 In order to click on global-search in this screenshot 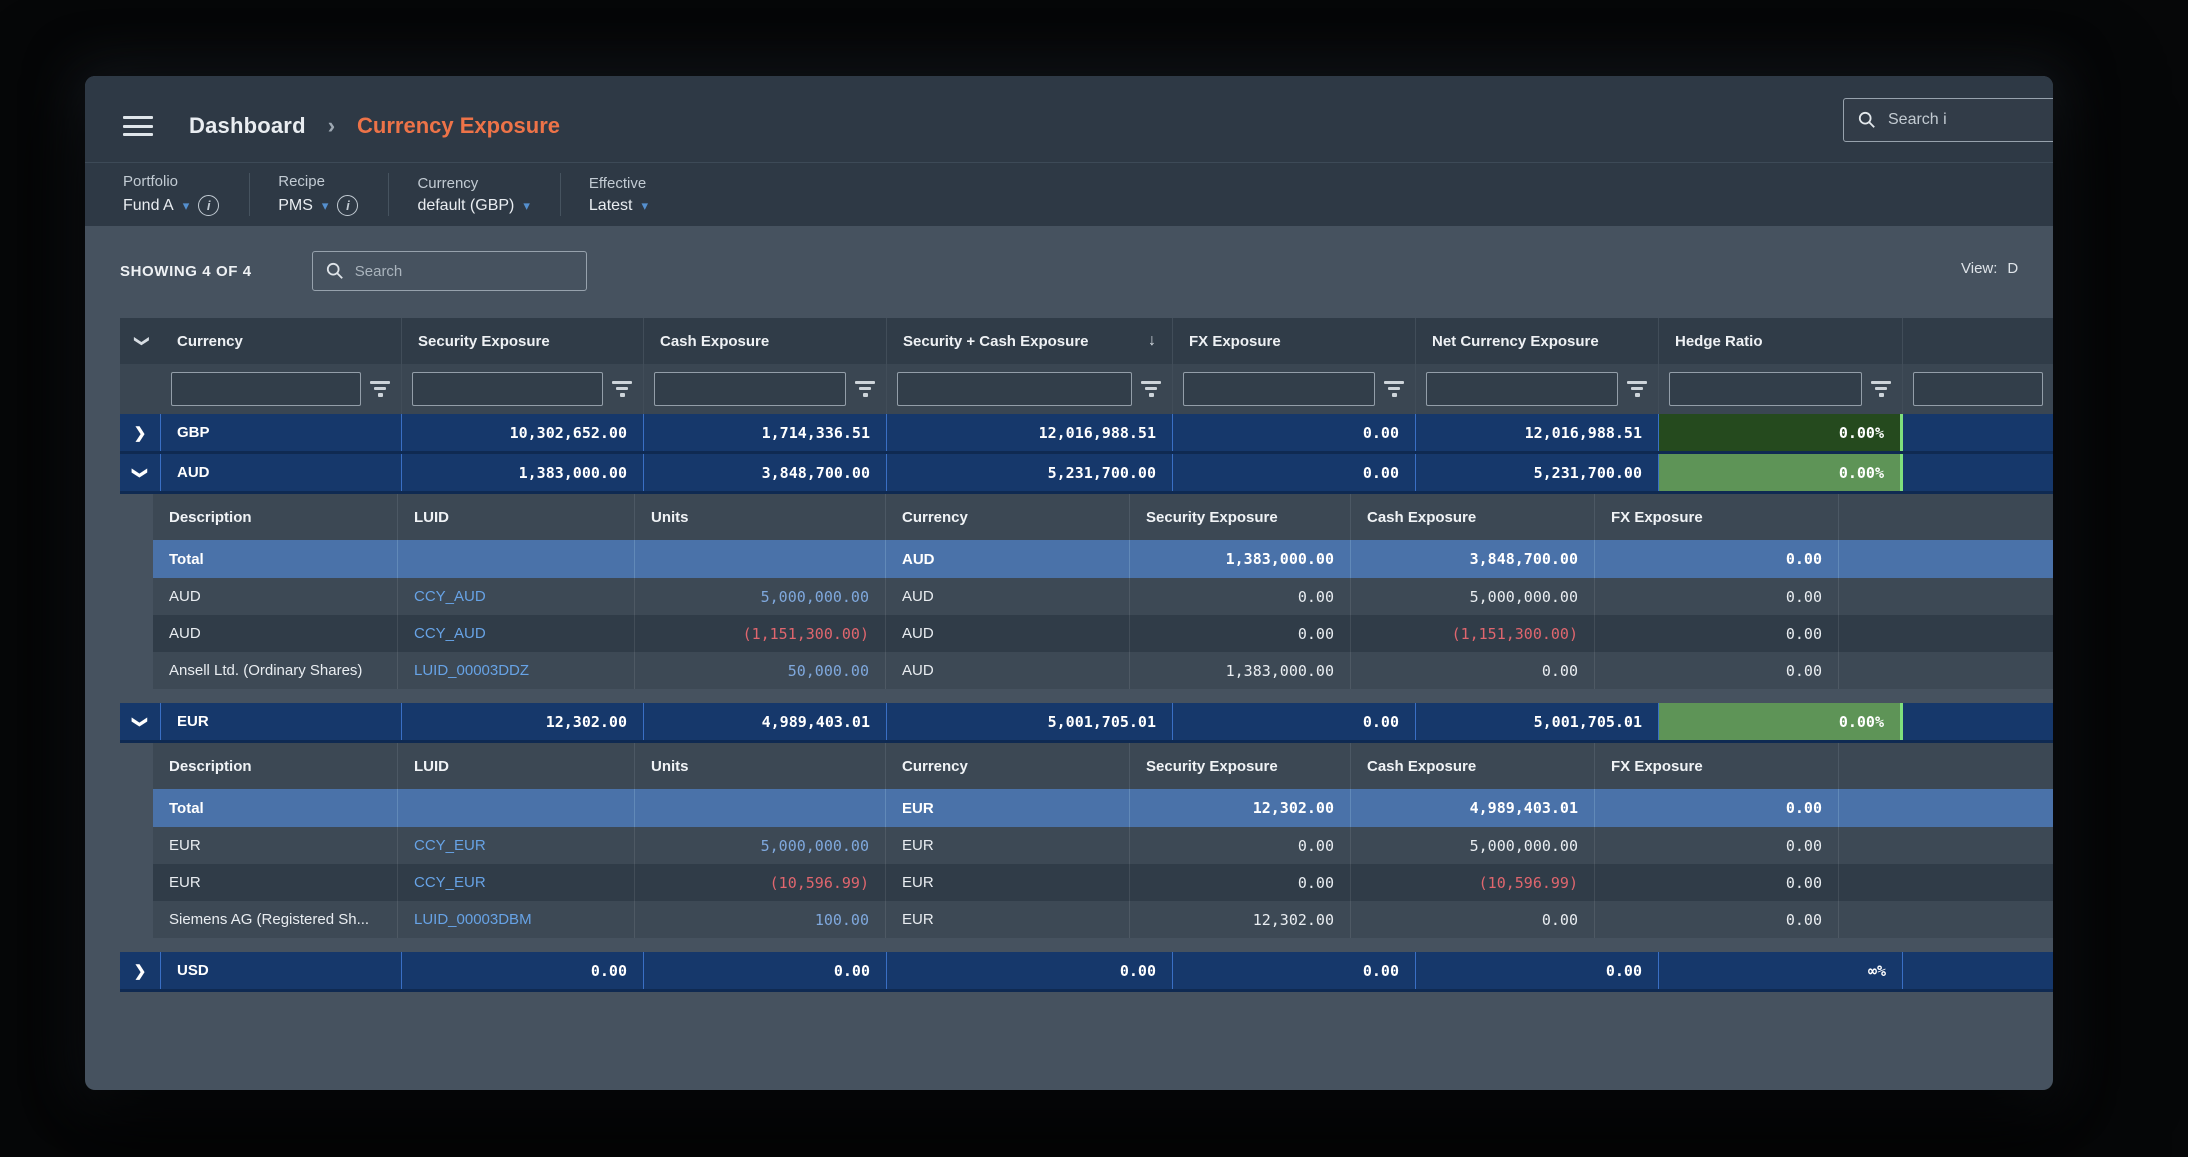, I will do `click(1948, 120)`.